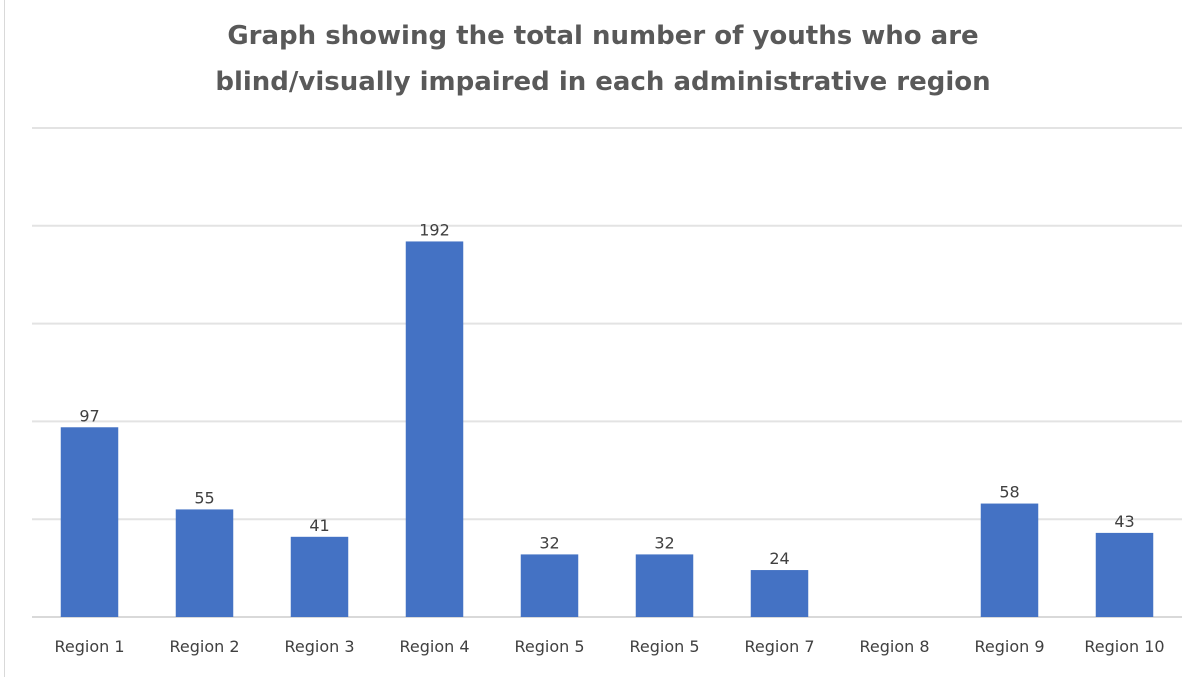 This screenshot has width=1191, height=679. What do you see at coordinates (1124, 521) in the screenshot?
I see `bar-data-label: 43` at bounding box center [1124, 521].